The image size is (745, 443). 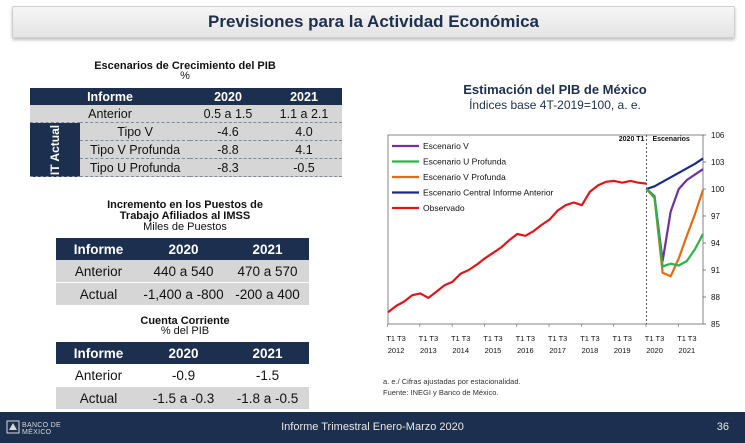 What do you see at coordinates (525, 350) in the screenshot?
I see `x-year-label: 2016` at bounding box center [525, 350].